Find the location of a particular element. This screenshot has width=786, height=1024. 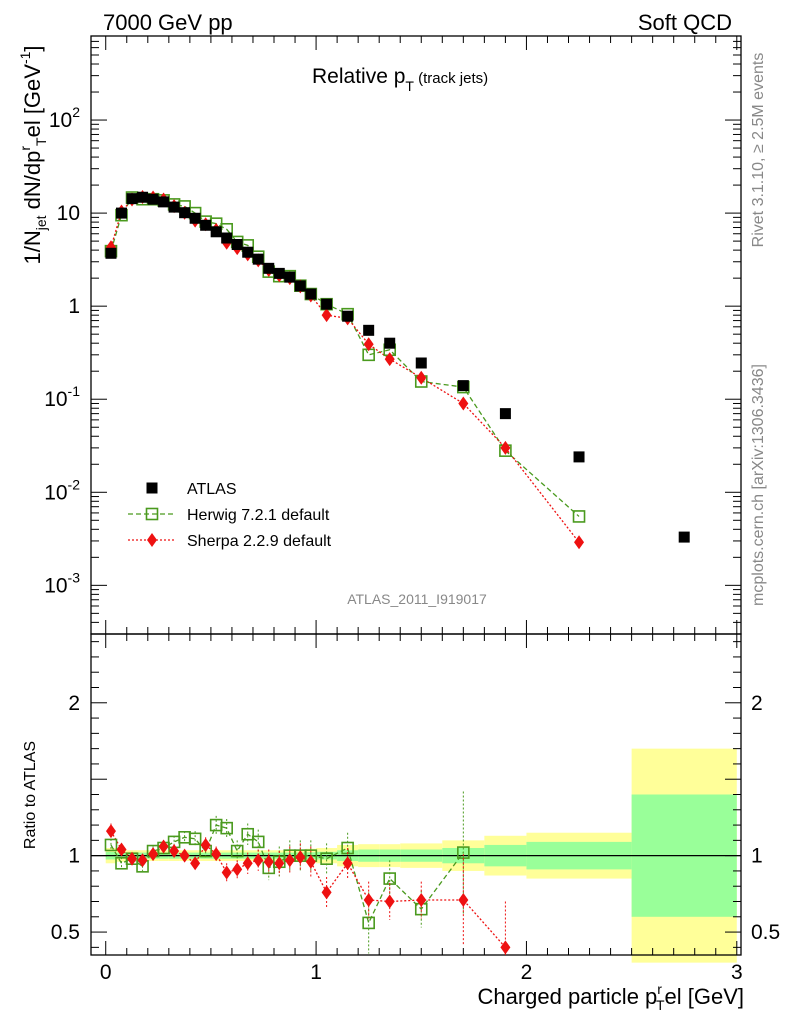

x-tick-label: 3 is located at coordinates (737, 972).